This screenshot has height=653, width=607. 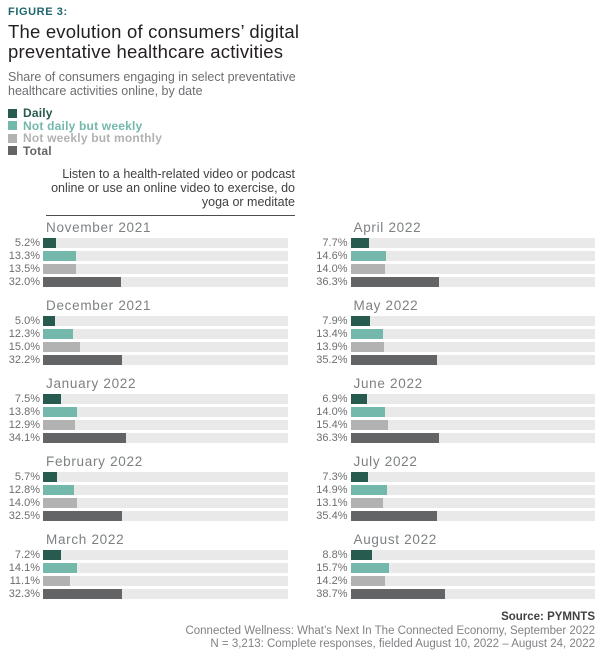 I want to click on month-label: July 2022, so click(x=385, y=461).